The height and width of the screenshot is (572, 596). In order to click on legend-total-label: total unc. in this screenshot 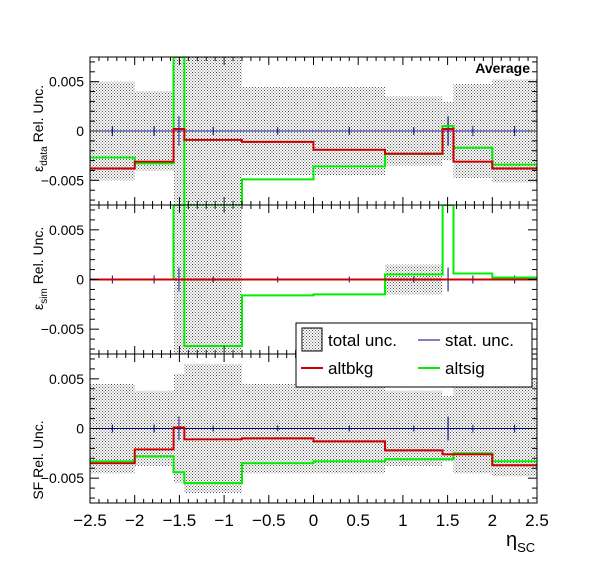, I will do `click(362, 340)`.